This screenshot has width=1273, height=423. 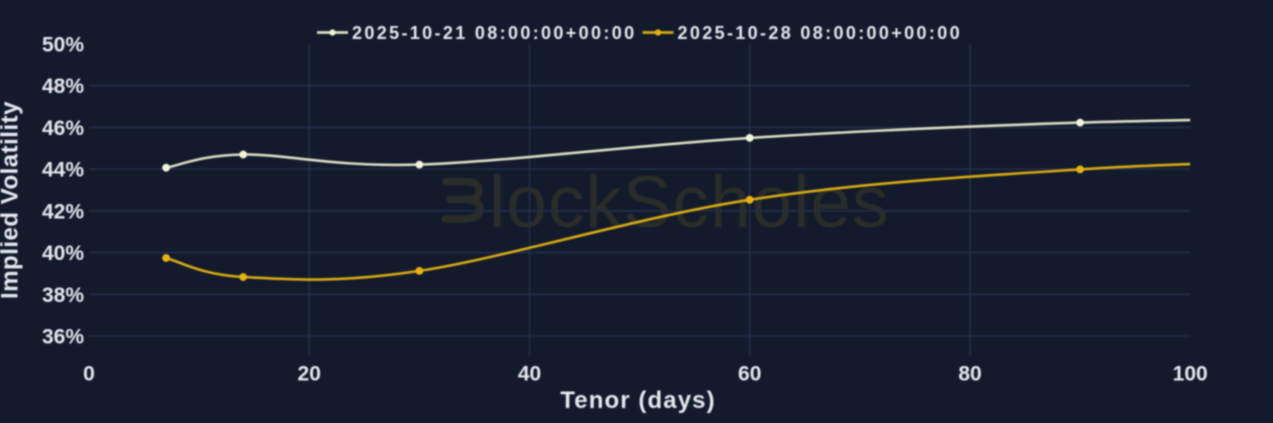 I want to click on svg-text: 40, so click(x=529, y=374).